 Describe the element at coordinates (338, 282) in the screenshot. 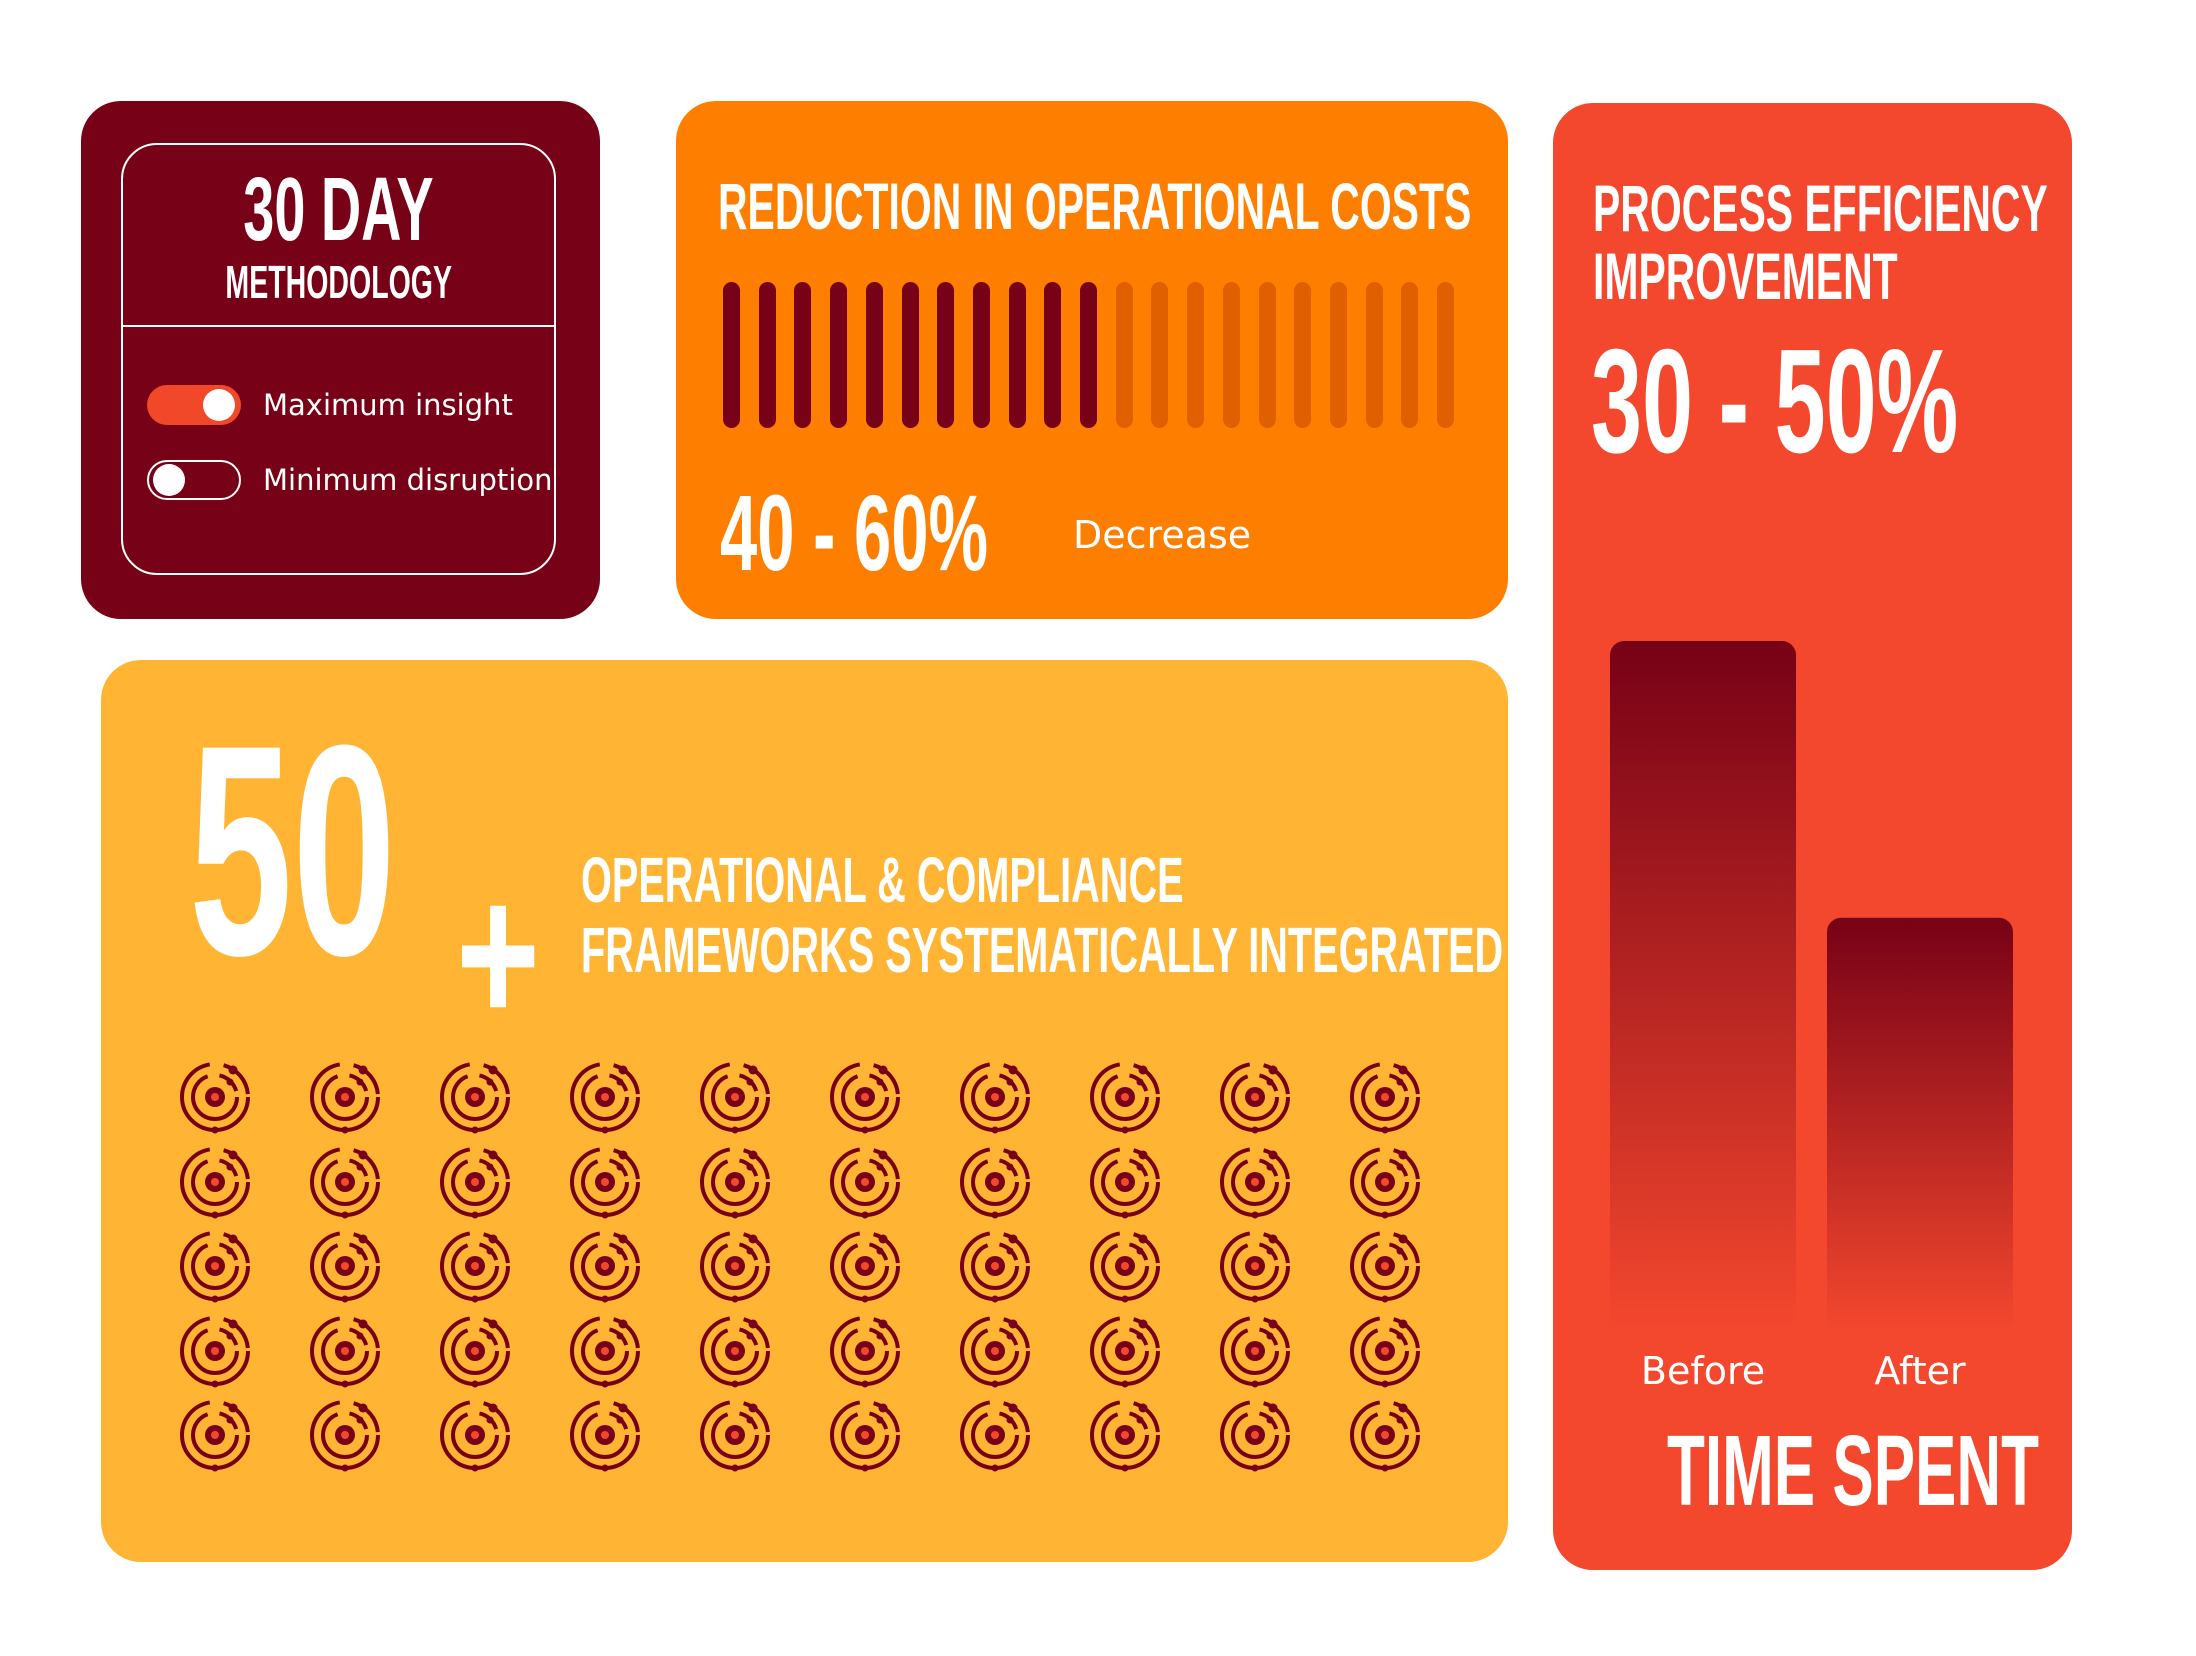

I see `methodology-title-small: METHODOLOGY` at that location.